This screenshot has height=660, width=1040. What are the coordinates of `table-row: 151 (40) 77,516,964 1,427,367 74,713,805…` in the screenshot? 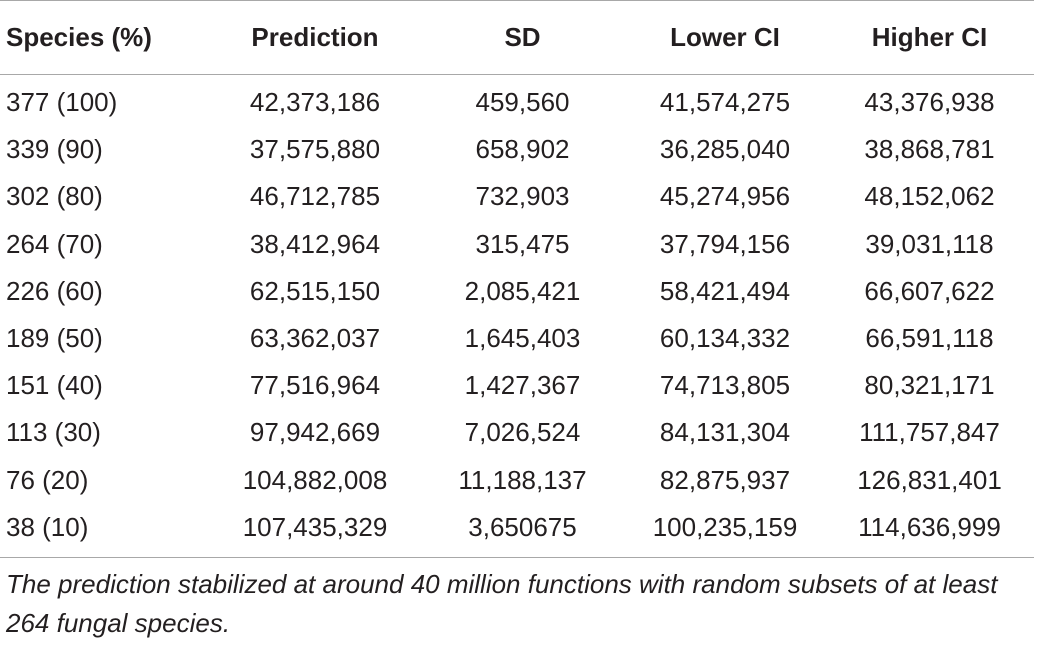 It's located at (517, 385).